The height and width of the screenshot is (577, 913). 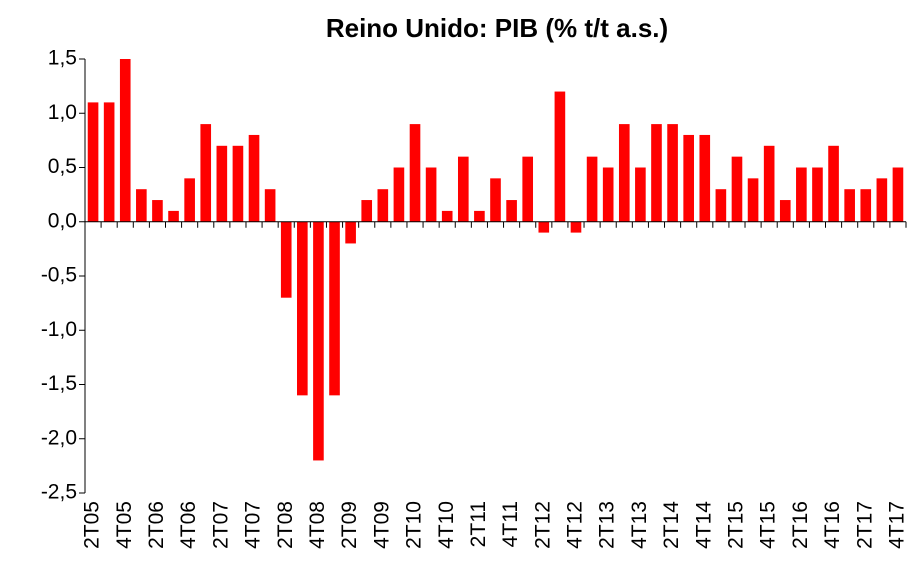 What do you see at coordinates (478, 524) in the screenshot?
I see `x-tick-label: 2T11` at bounding box center [478, 524].